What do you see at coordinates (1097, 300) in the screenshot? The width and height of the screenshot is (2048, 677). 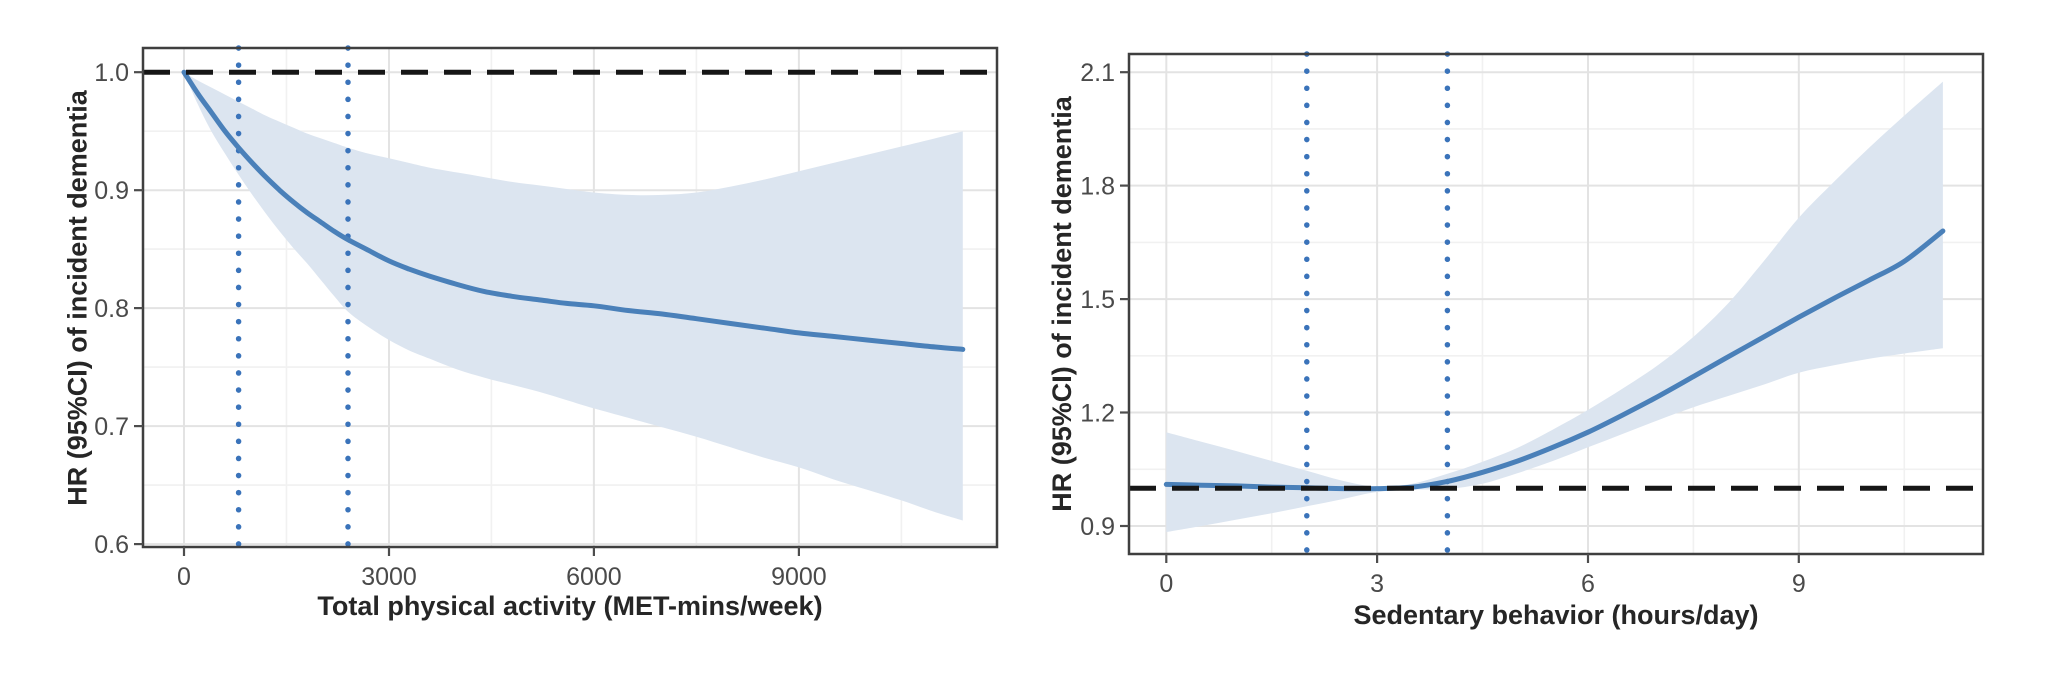 I see `y-tick-label: 1.5` at bounding box center [1097, 300].